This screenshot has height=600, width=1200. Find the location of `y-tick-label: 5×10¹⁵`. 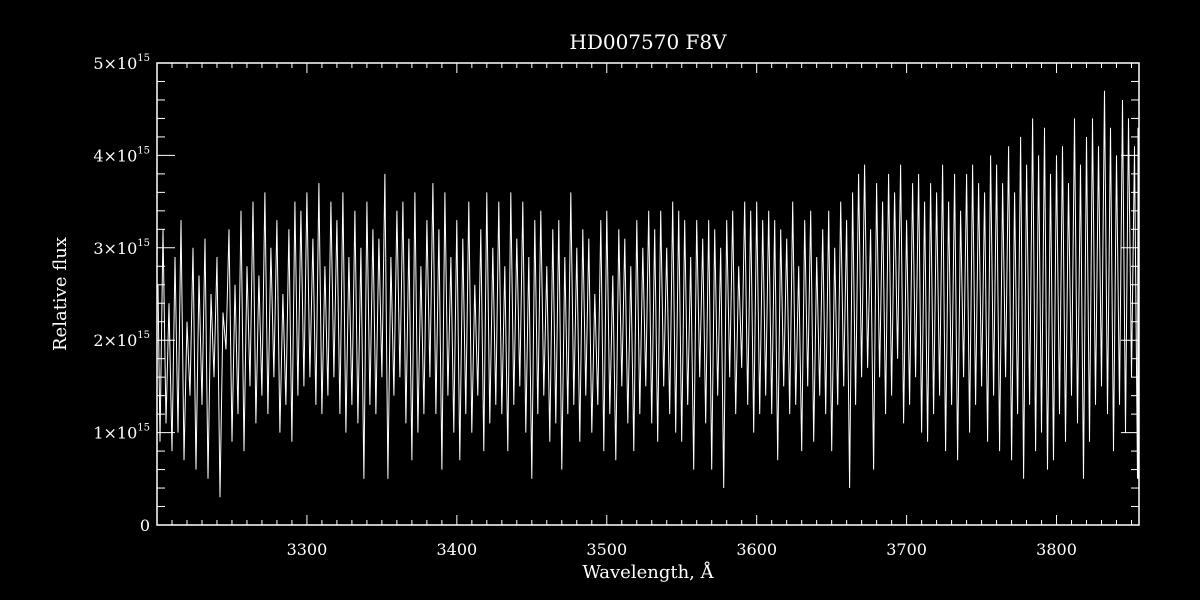

y-tick-label: 5×10¹⁵ is located at coordinates (121, 63).